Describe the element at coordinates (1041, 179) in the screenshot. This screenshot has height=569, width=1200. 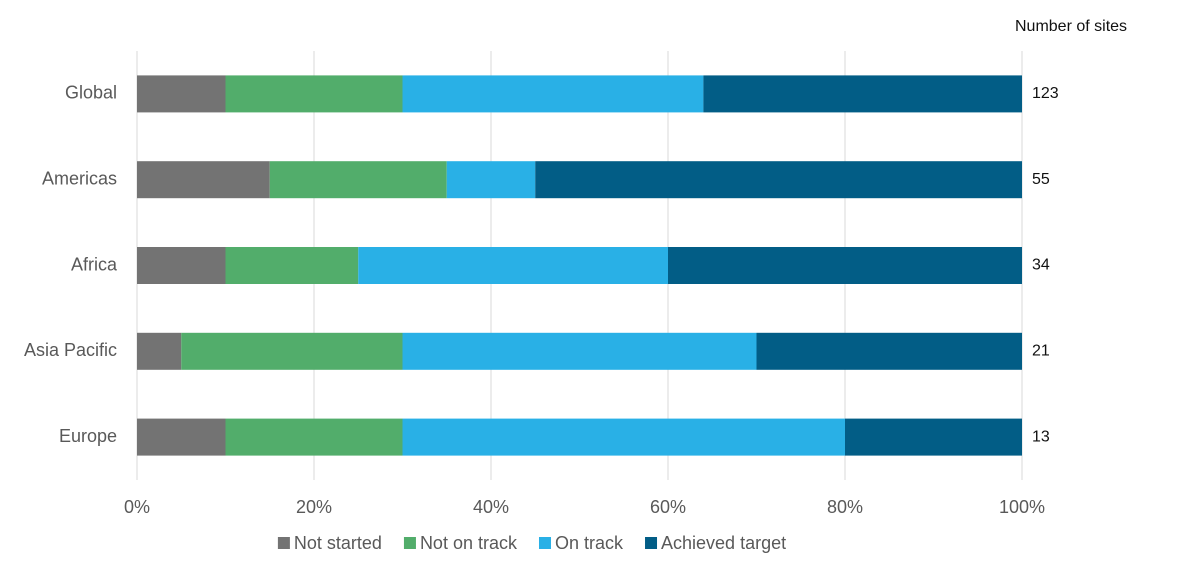
I see `site-count: 55` at that location.